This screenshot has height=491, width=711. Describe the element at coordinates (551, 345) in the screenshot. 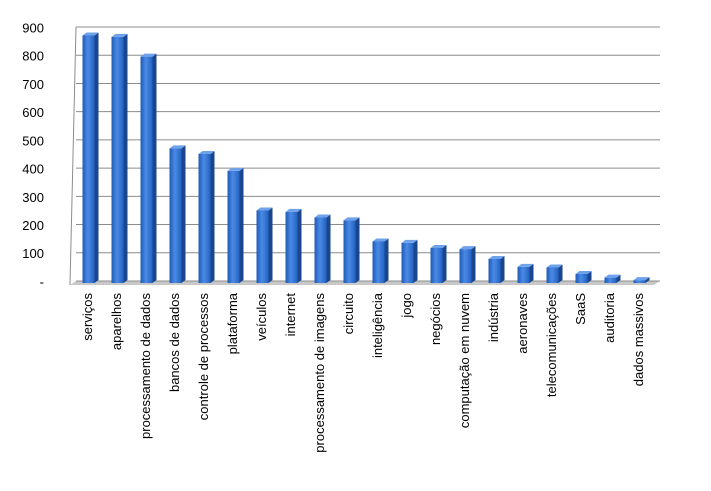

I see `x-tick-label: telecomunicações` at that location.